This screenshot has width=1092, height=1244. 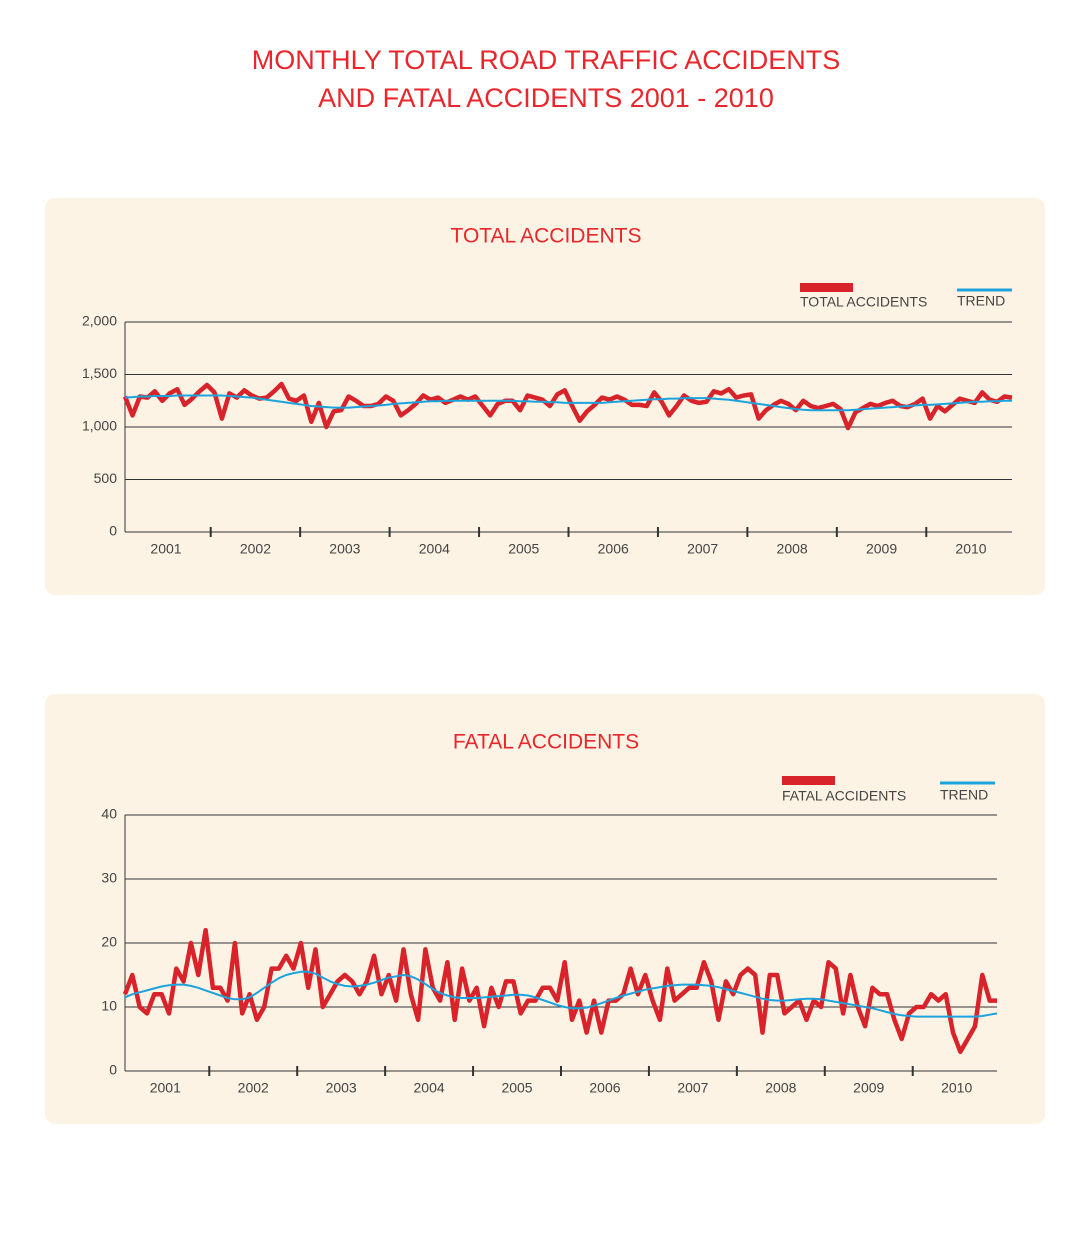 I want to click on page-title: MONTHLY TOTAL ROAD TRAFFIC ACCIDENTS, so click(x=546, y=60).